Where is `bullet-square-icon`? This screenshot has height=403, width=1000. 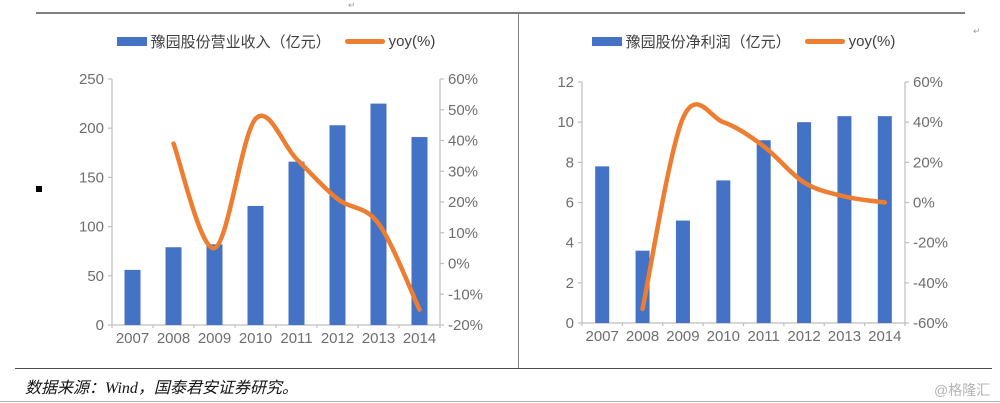
bullet-square-icon is located at coordinates (39, 189).